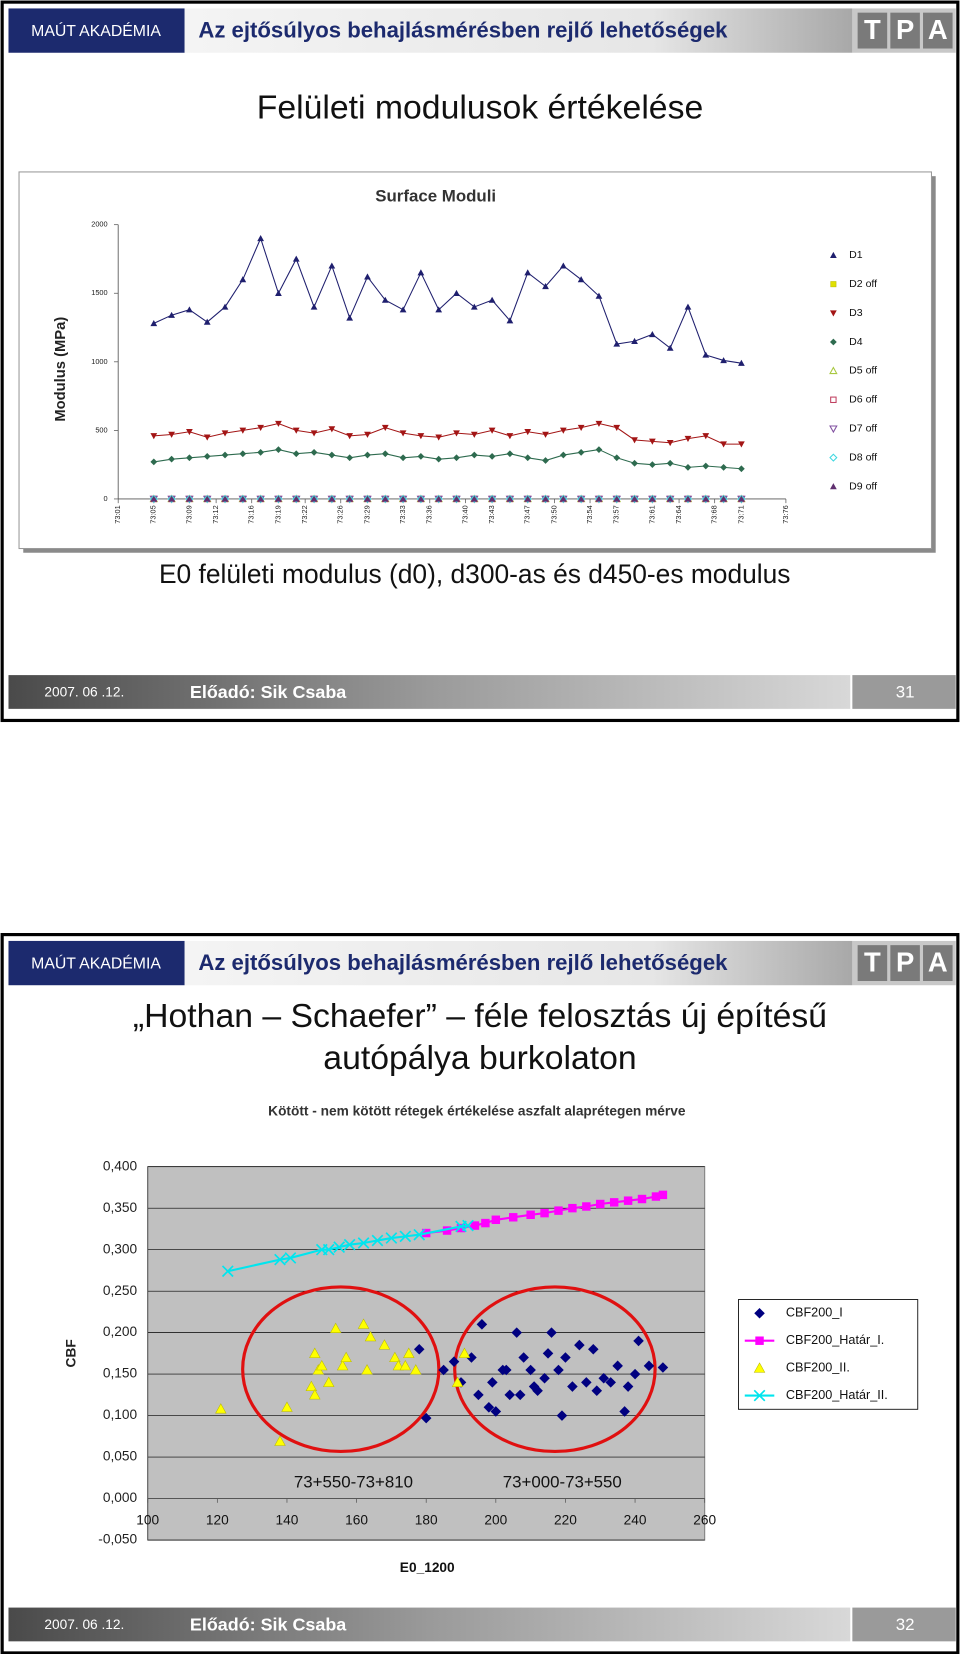  Describe the element at coordinates (99, 361) in the screenshot. I see `y-tick-label: 1000` at that location.